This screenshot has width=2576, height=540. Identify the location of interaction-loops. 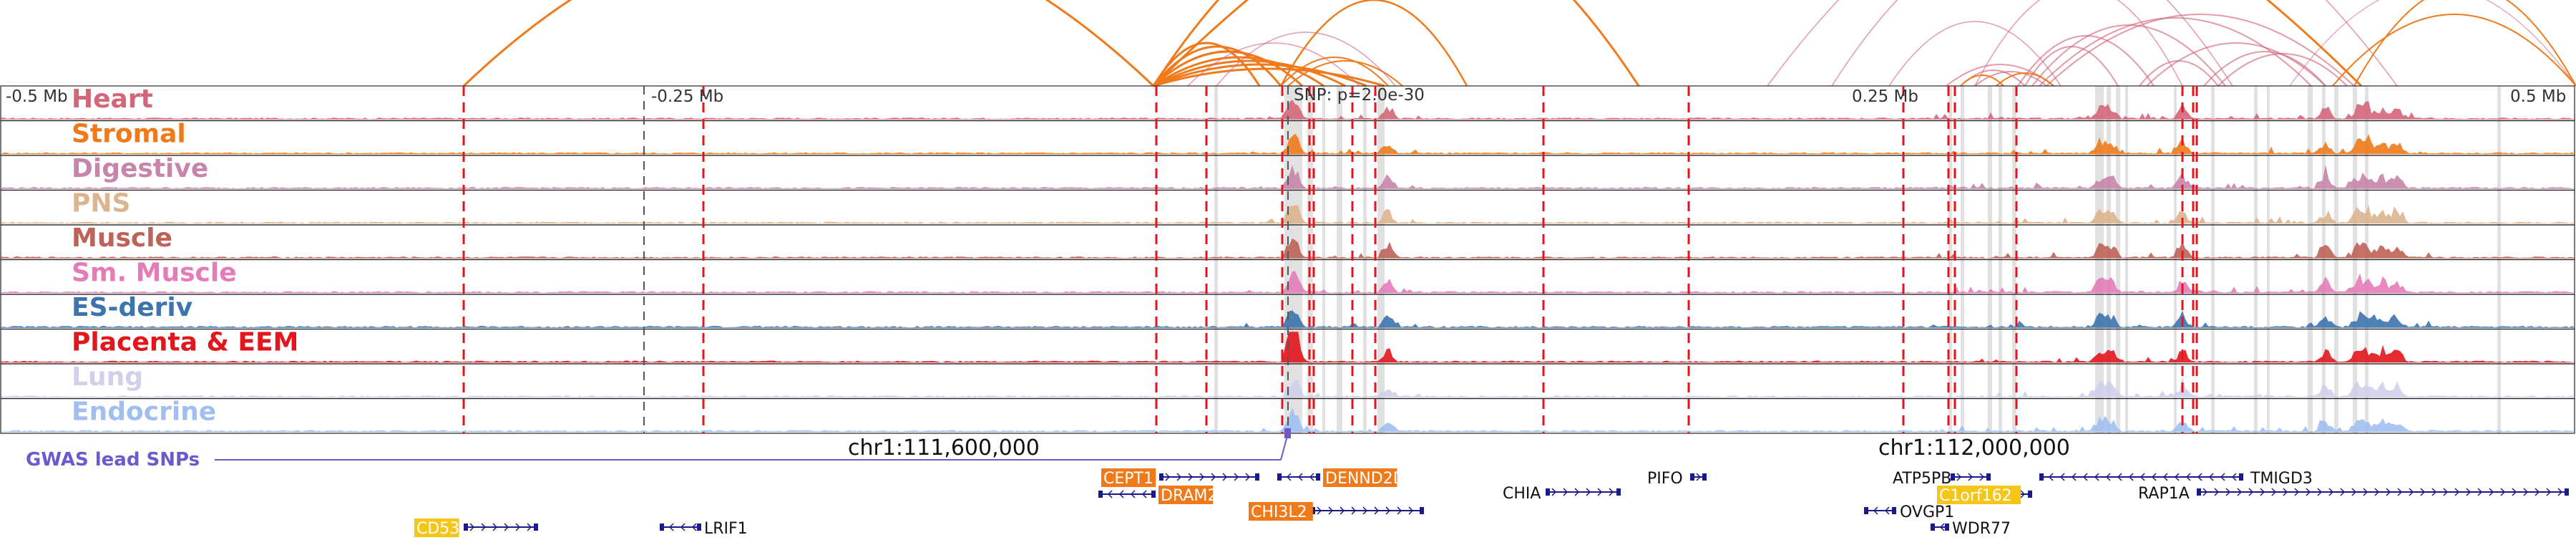
(1519, 43).